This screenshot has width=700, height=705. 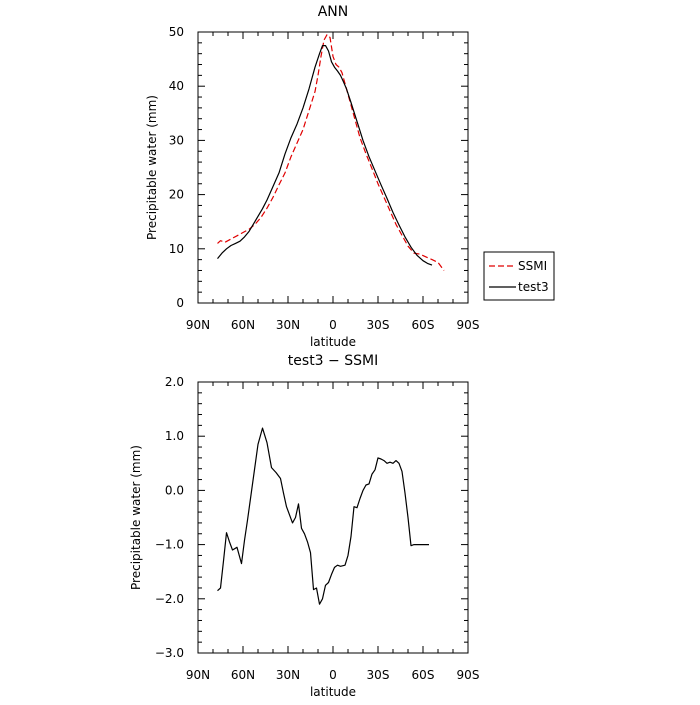 I want to click on y-tick-label: 10, so click(x=176, y=249).